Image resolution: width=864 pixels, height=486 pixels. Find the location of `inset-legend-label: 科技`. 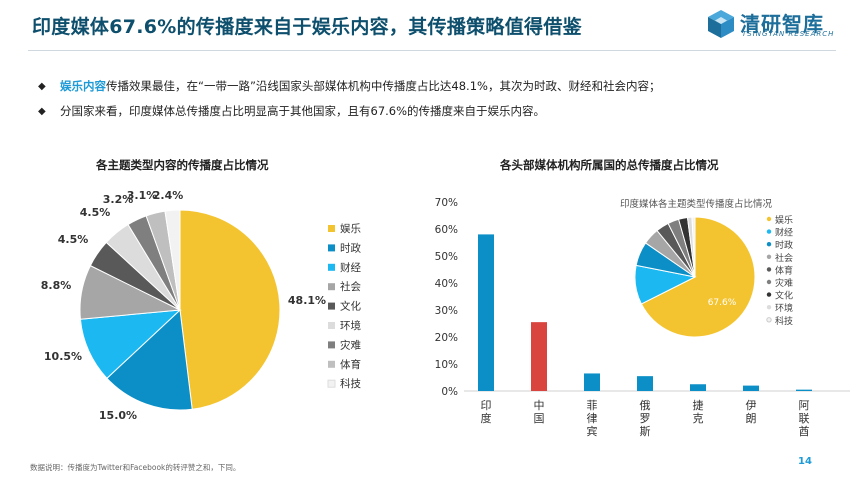

inset-legend-label: 科技 is located at coordinates (784, 321).